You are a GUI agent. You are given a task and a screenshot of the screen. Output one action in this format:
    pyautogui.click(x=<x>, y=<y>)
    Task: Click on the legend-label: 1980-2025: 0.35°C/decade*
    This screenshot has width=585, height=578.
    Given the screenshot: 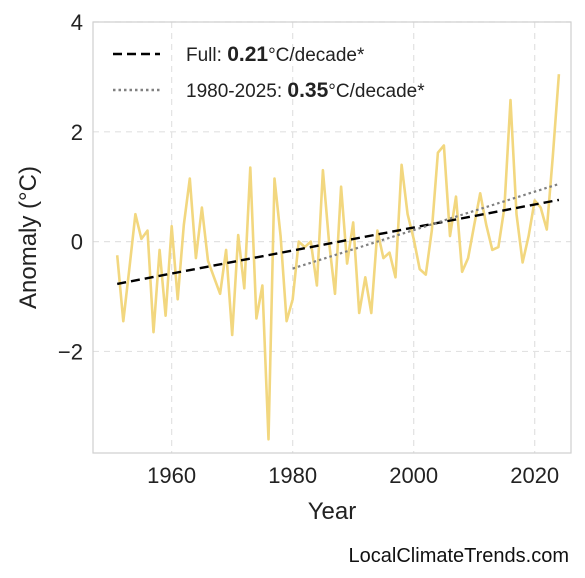 What is the action you would take?
    pyautogui.click(x=305, y=90)
    